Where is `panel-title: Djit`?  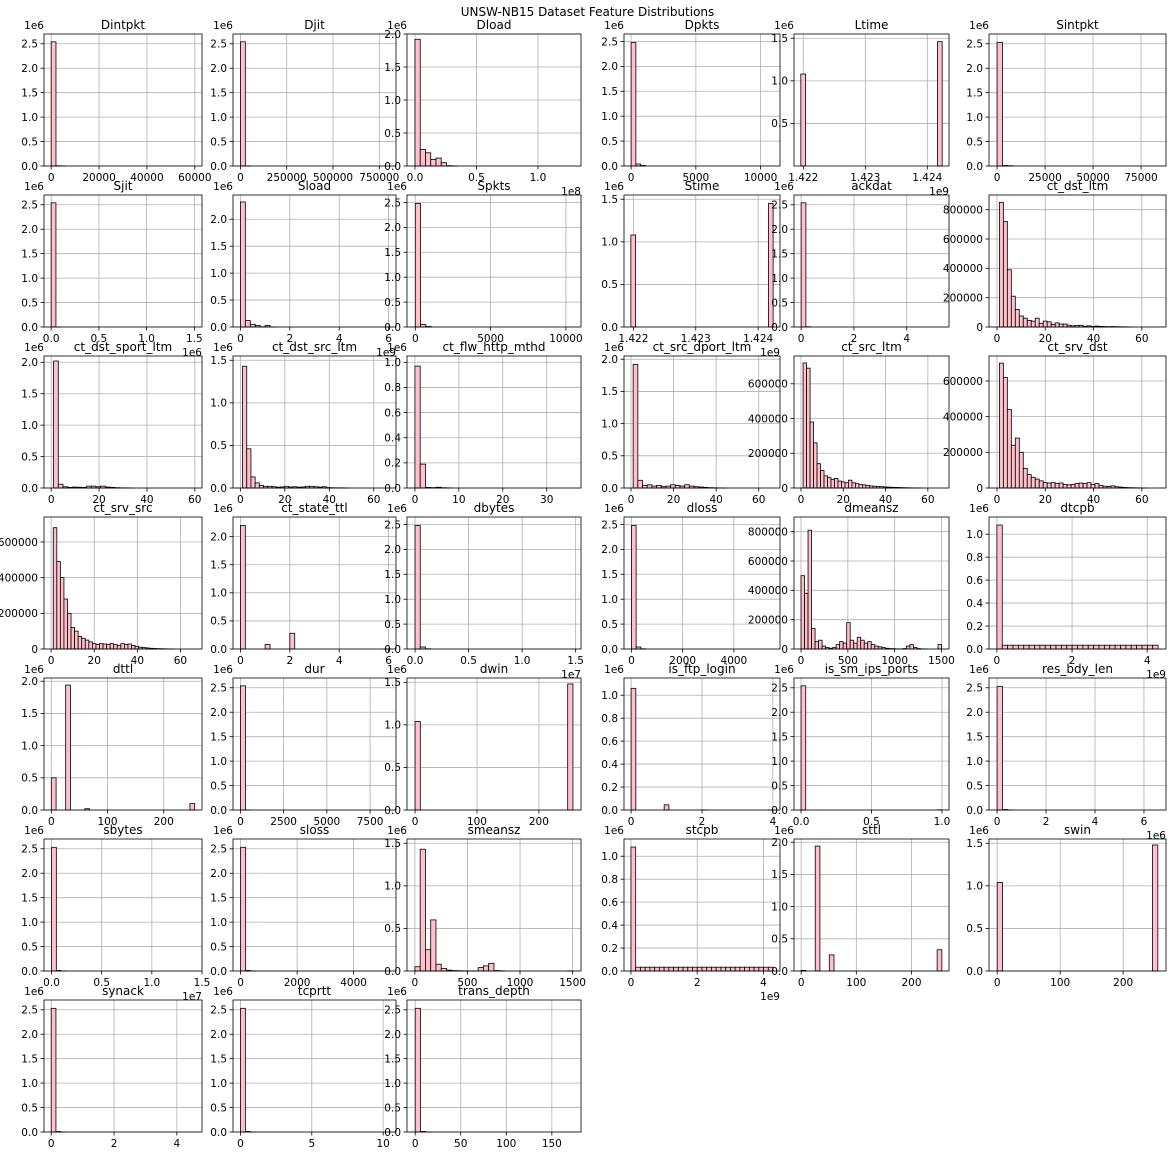
panel-title: Djit is located at coordinates (314, 25).